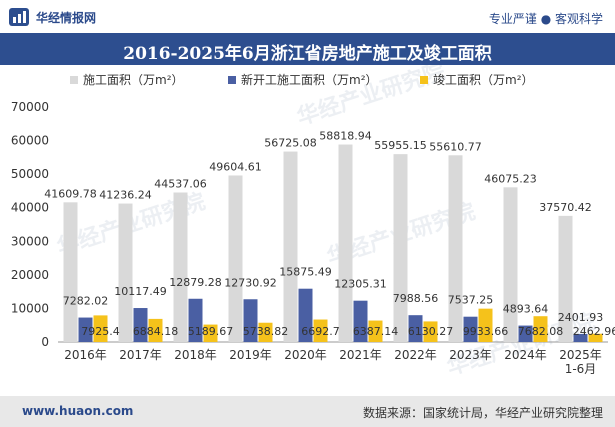 Image resolution: width=615 pixels, height=427 pixels. I want to click on data-label: 7537.25, so click(471, 300).